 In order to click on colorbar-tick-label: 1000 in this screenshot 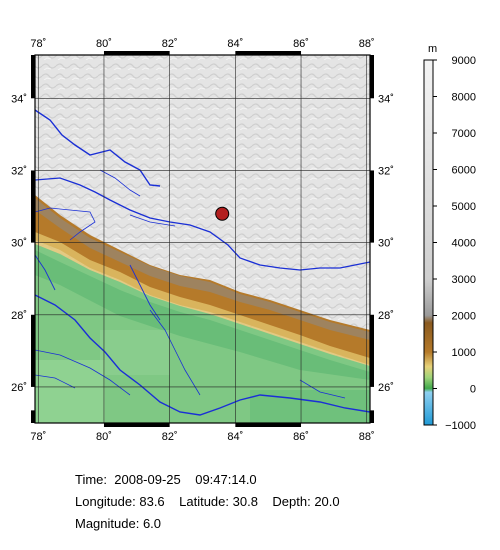, I will do `click(464, 353)`.